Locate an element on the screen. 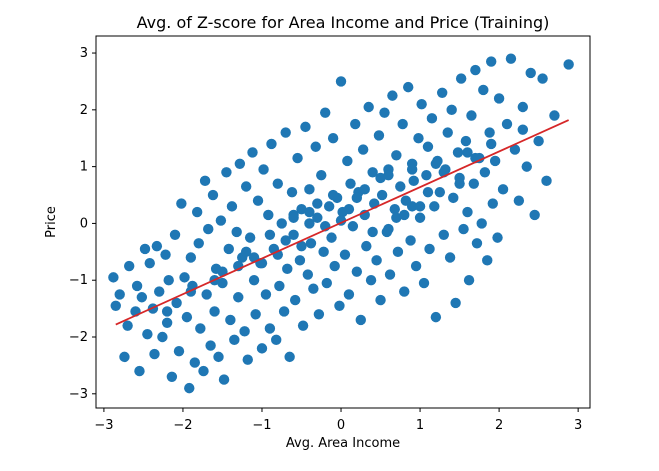 The height and width of the screenshot is (471, 659). y-axis-ticks: −3 −2 −1 0 1 2 3 is located at coordinates (82, 224).